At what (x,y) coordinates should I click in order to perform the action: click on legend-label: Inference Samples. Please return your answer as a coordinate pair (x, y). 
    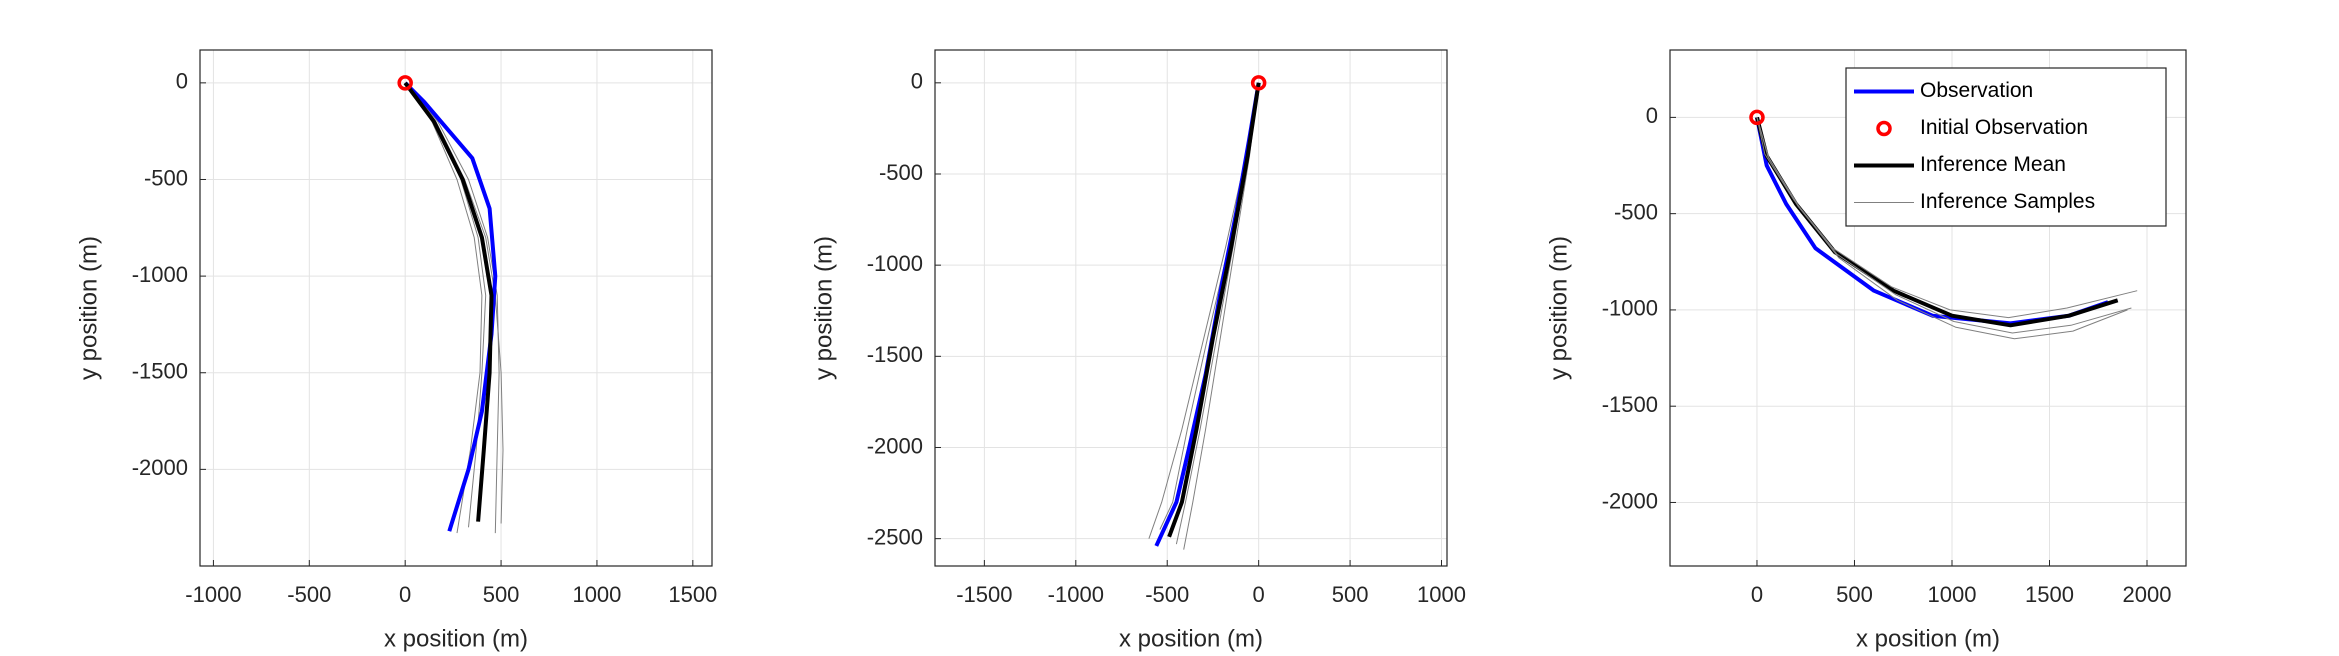
    Looking at the image, I should click on (2007, 201).